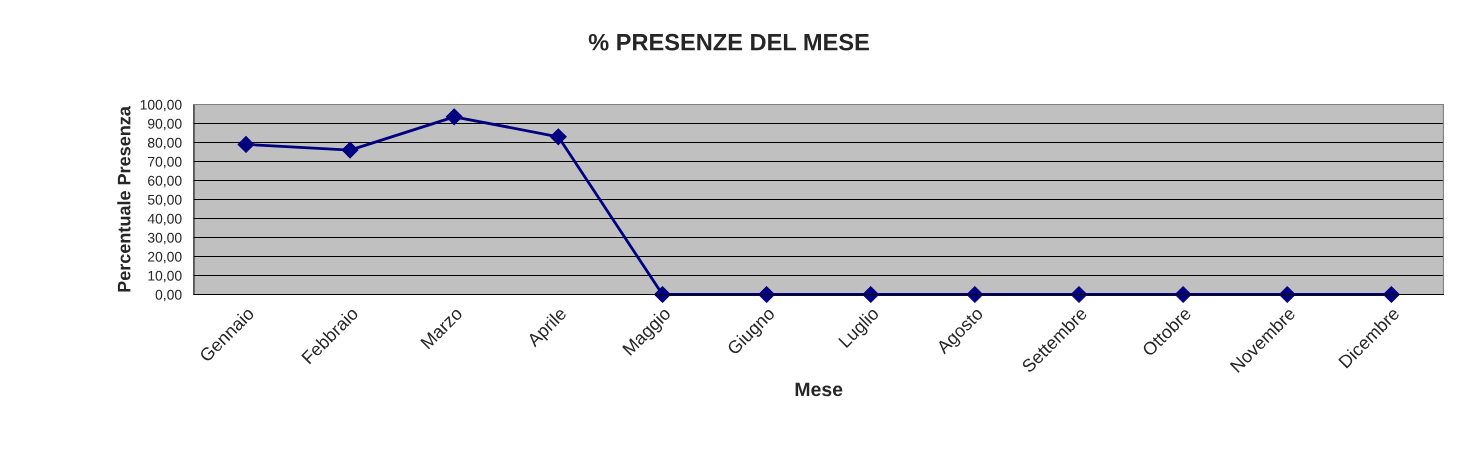 This screenshot has width=1458, height=475. What do you see at coordinates (168, 295) in the screenshot?
I see `y-tick-label: 0,00` at bounding box center [168, 295].